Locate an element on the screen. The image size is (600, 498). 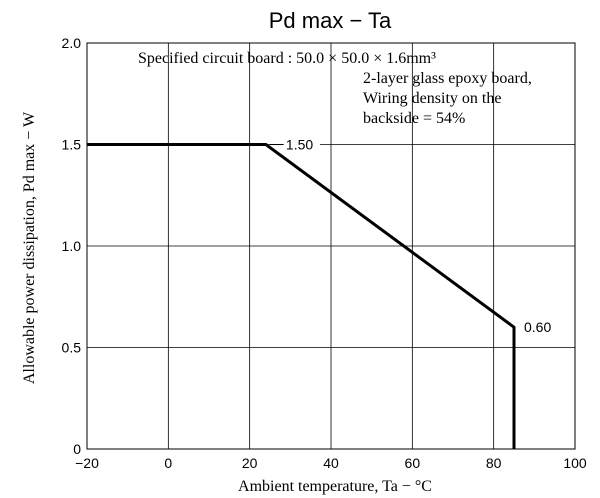
y-tick-label: 1.5 is located at coordinates (72, 145).